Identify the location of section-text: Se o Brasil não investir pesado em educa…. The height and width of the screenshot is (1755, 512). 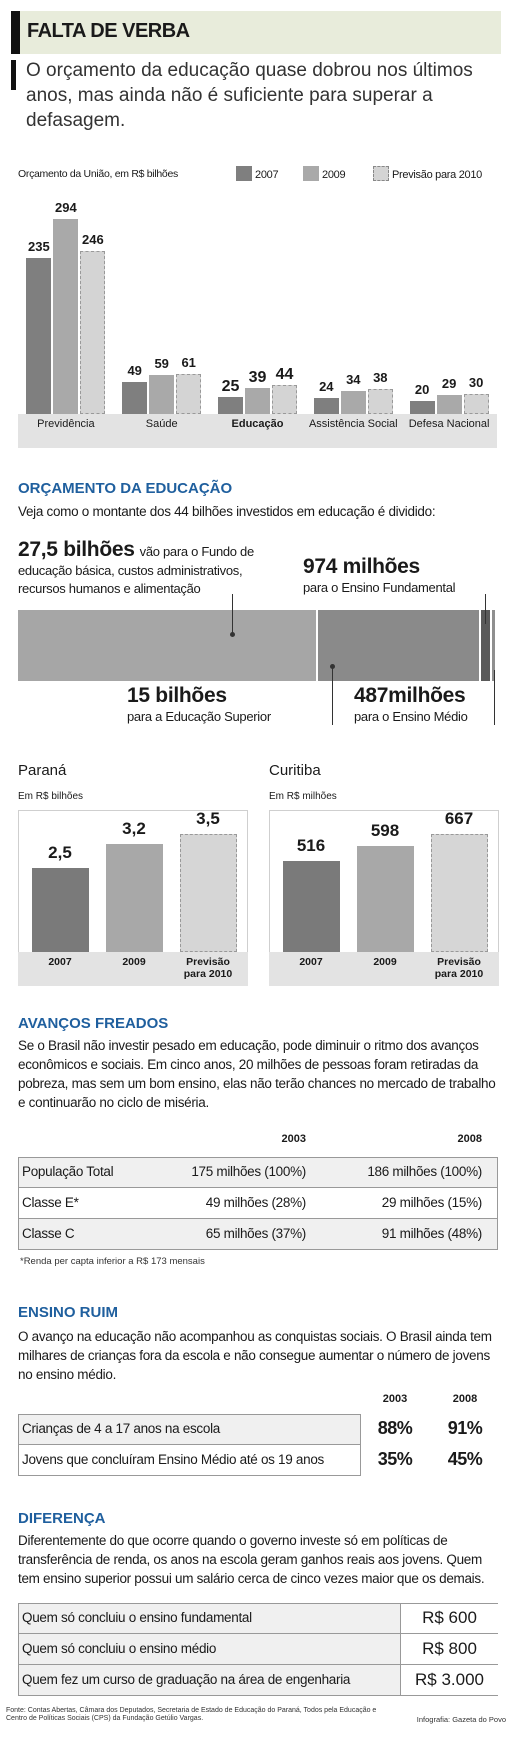
(257, 1074).